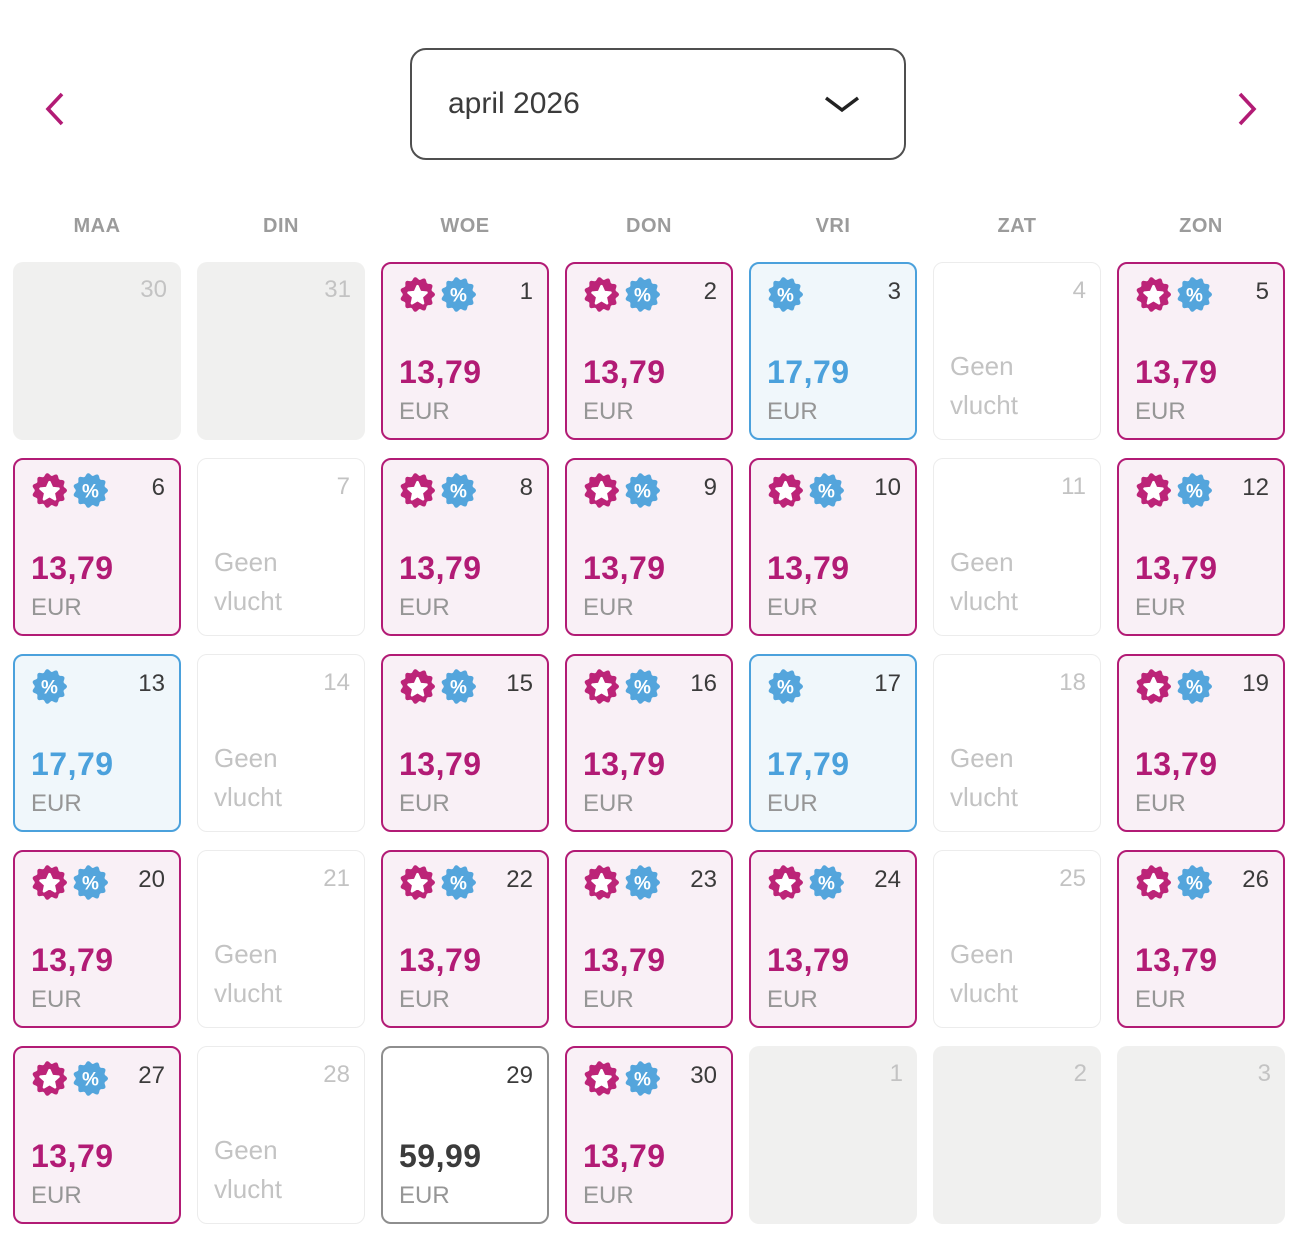 The image size is (1316, 1240). What do you see at coordinates (887, 487) in the screenshot?
I see `day-number: 10` at bounding box center [887, 487].